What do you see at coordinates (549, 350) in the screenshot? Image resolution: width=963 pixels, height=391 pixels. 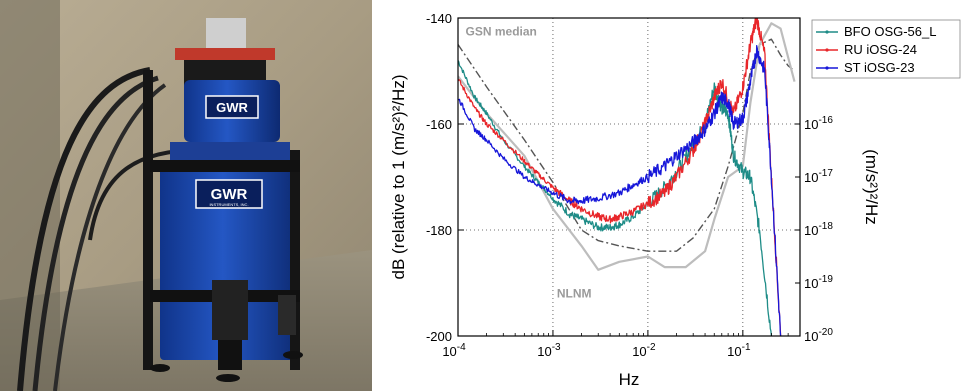 I see `x-tick-label: 10⁻³` at bounding box center [549, 350].